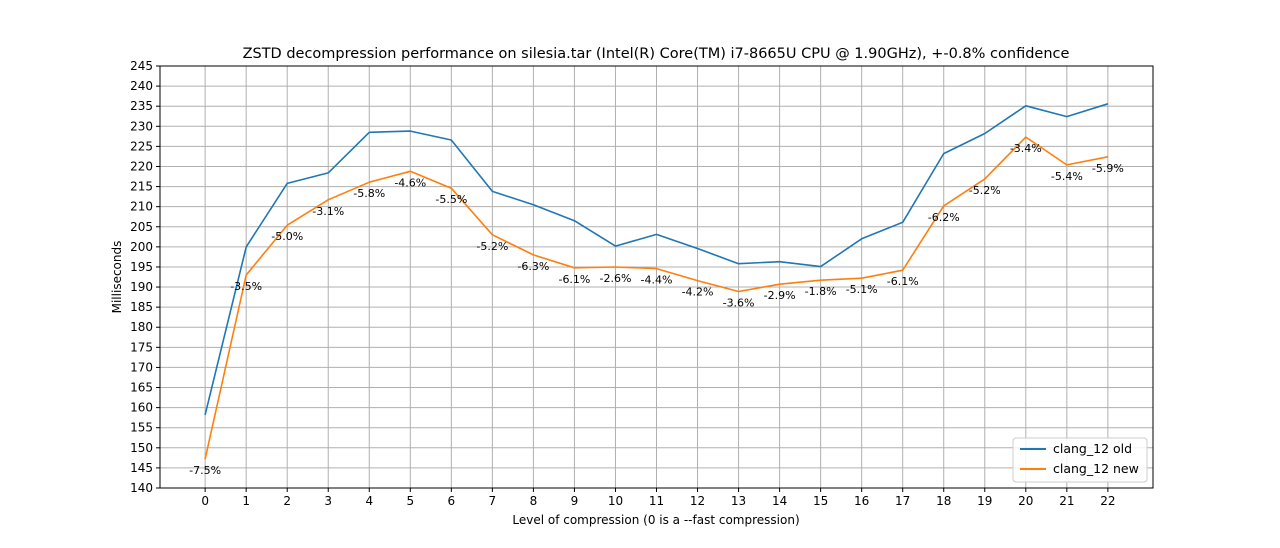  Describe the element at coordinates (246, 501) in the screenshot. I see `x-tick-label: 1` at that location.